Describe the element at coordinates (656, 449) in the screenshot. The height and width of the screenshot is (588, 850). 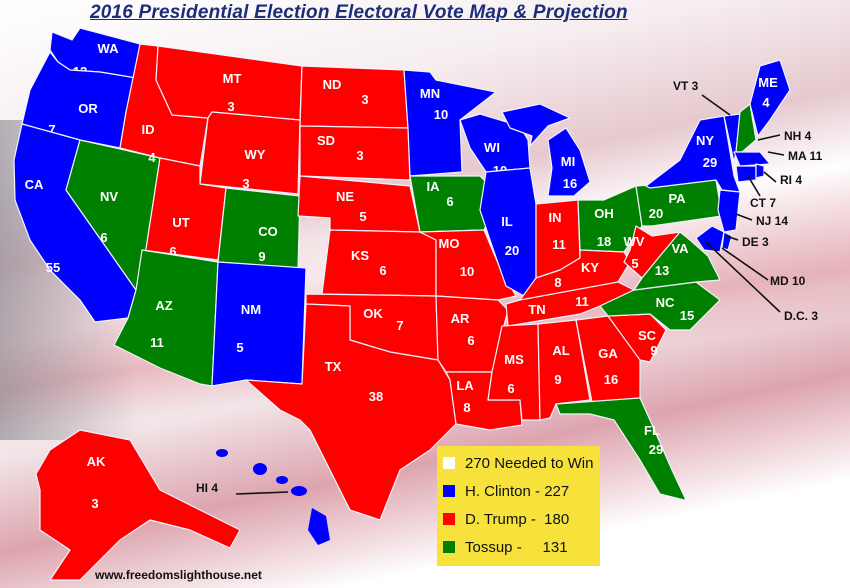
I see `svg-text: 29` at that location.